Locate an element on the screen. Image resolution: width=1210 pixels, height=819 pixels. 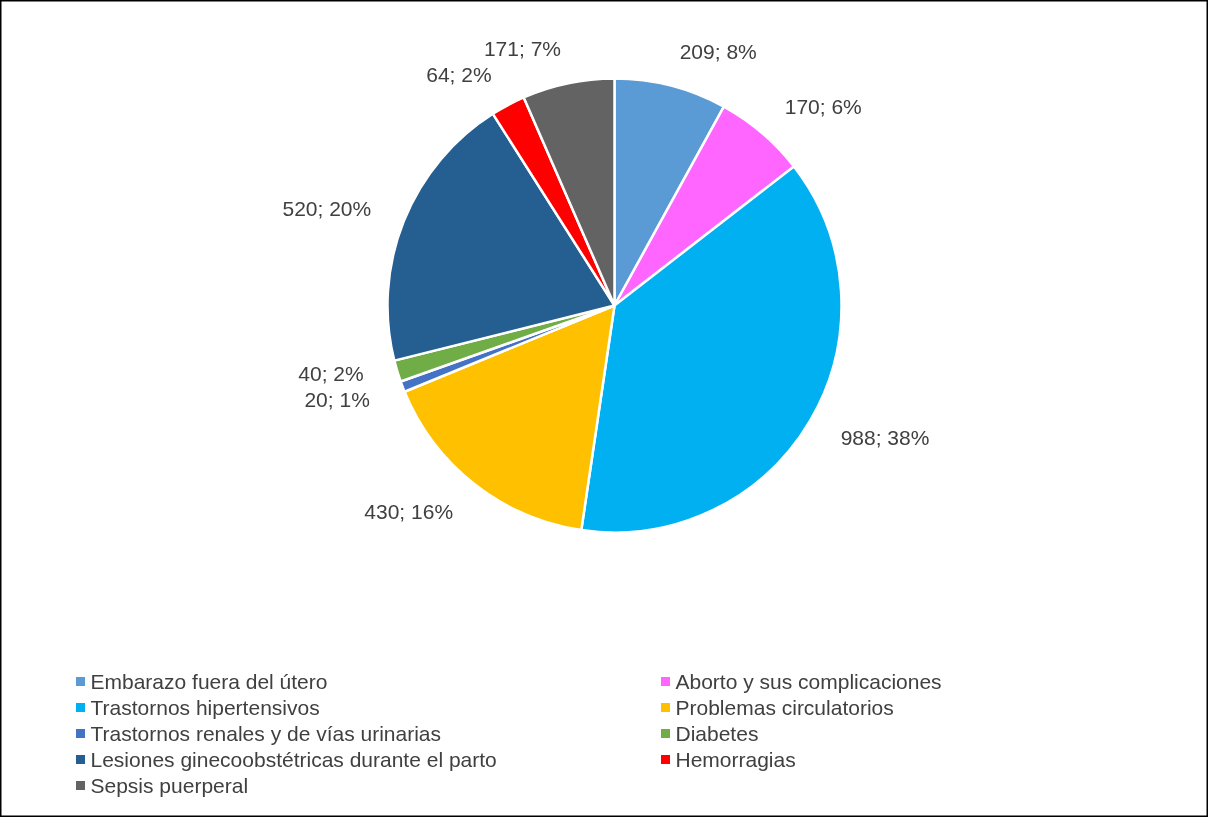
data-label: 64; 2% is located at coordinates (459, 74).